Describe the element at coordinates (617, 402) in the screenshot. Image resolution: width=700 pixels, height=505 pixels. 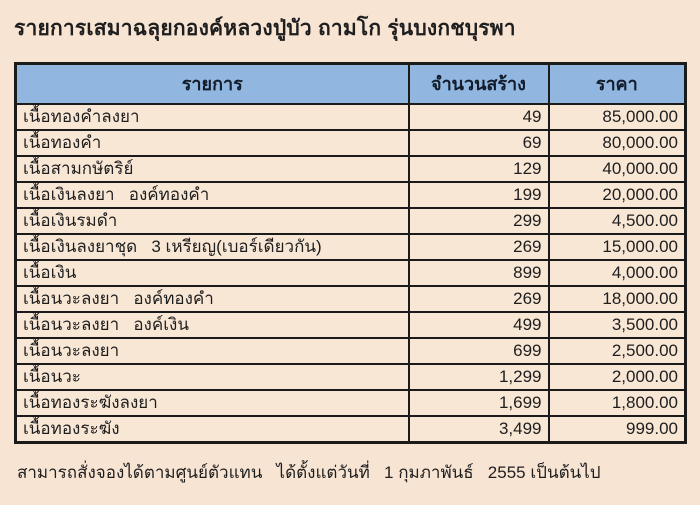
I see `price-cell: 1,800.00` at that location.